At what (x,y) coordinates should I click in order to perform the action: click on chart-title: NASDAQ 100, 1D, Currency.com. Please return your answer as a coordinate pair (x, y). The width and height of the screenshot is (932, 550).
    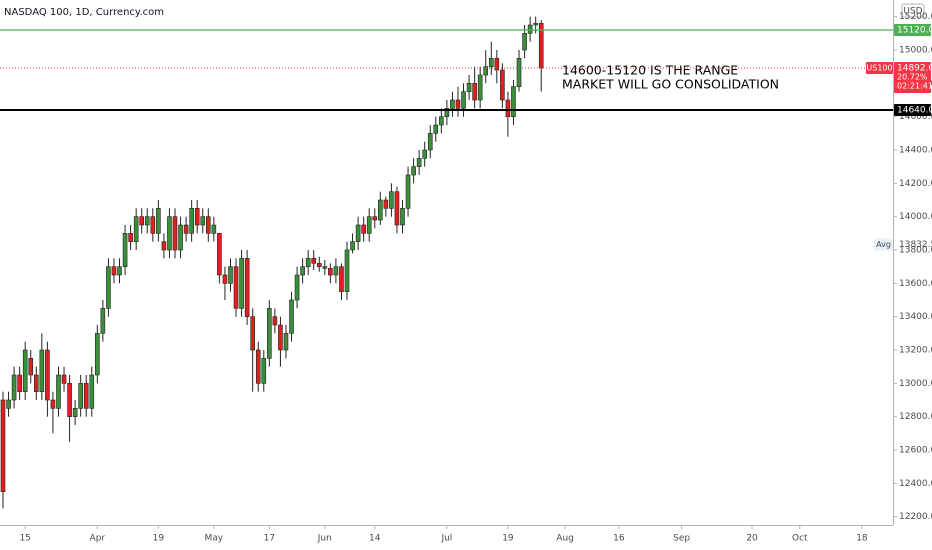
    Looking at the image, I should click on (84, 12).